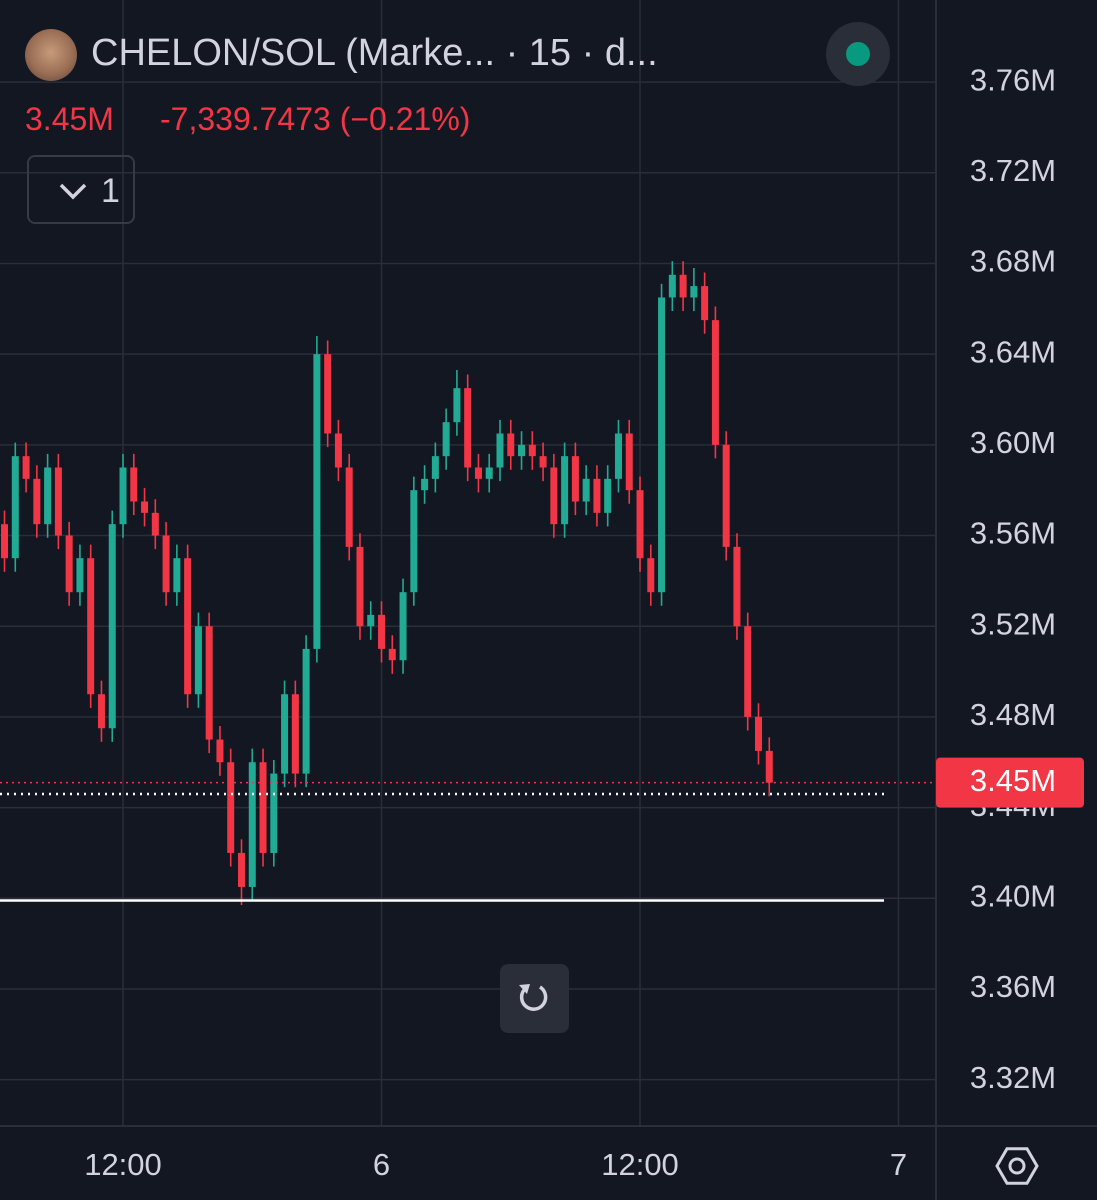  I want to click on y-tick-label: 3.64M, so click(1013, 351).